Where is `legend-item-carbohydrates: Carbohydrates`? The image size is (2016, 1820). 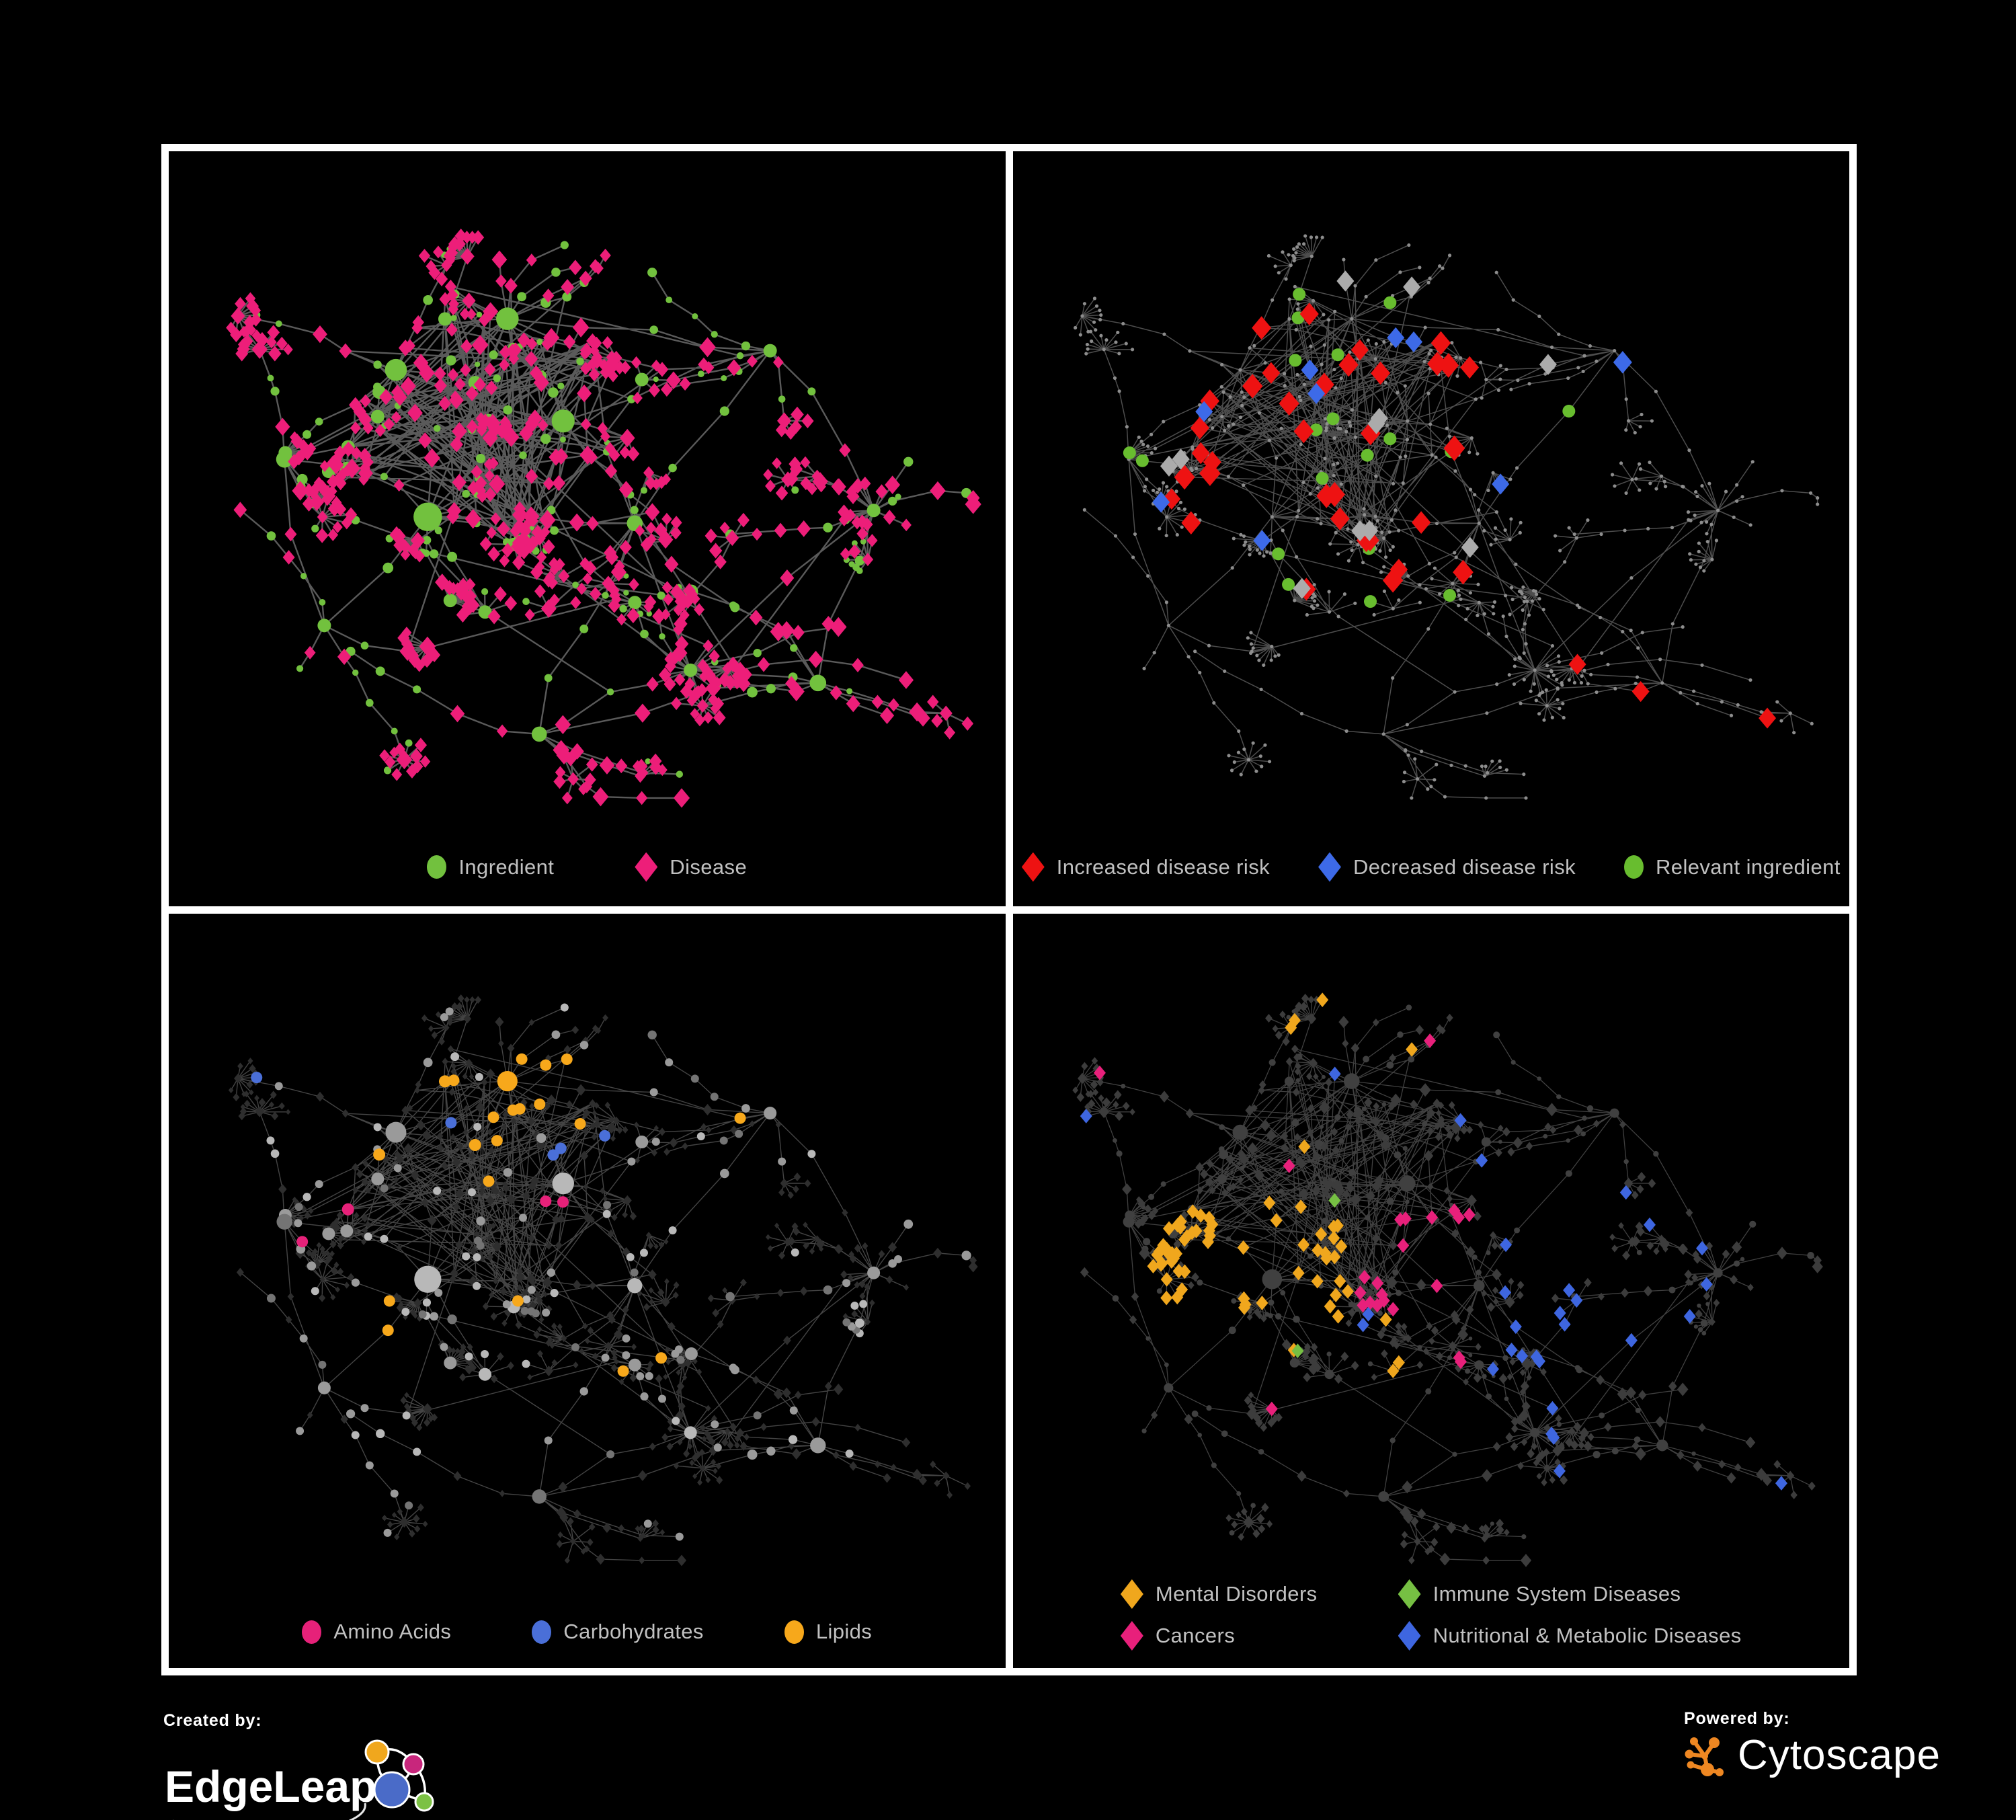 legend-item-carbohydrates: Carbohydrates is located at coordinates (618, 1632).